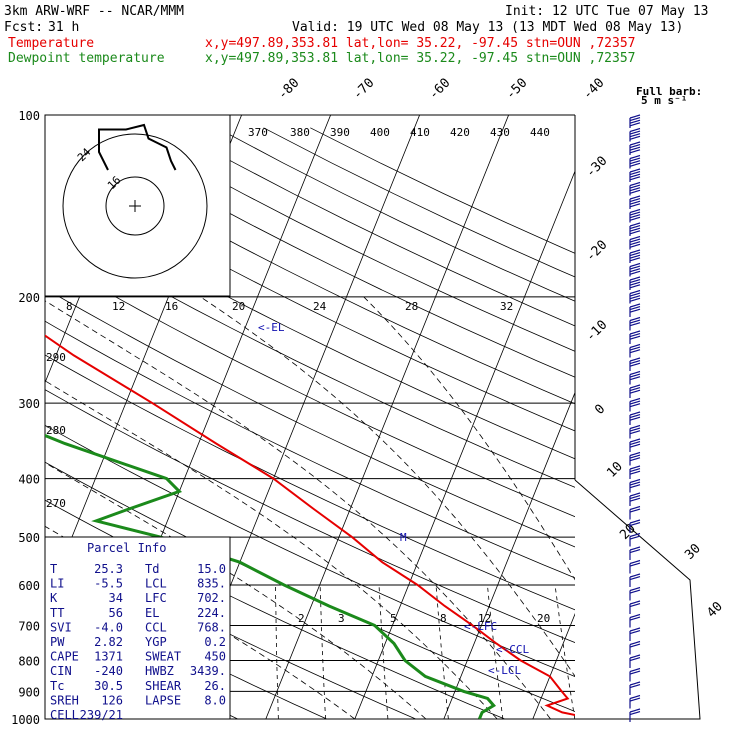 Image resolution: width=740 pixels, height=740 pixels. Describe the element at coordinates (600, 410) in the screenshot. I see `temperature-tick-label: 0` at that location.